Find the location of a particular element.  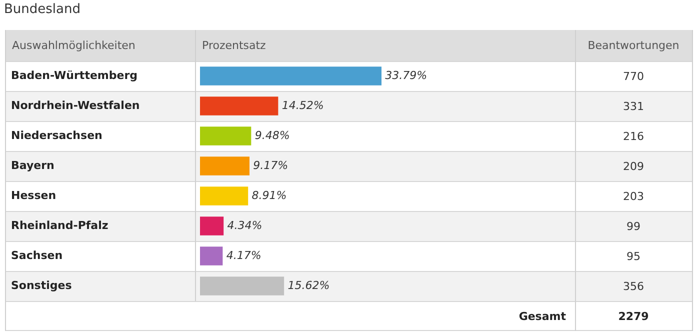

y-tick-label: Rheinland-Pfalz is located at coordinates (59, 225).